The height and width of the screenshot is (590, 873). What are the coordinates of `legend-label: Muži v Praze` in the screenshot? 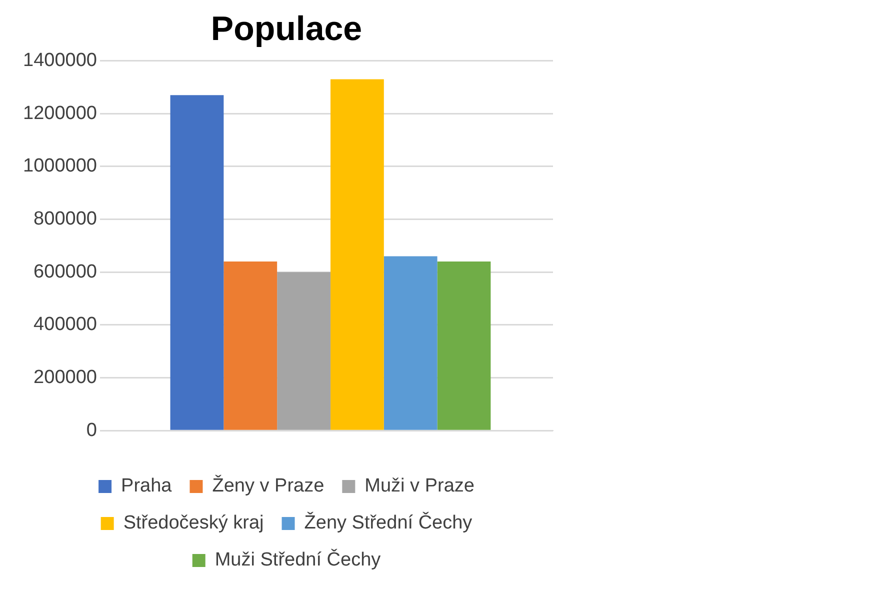 It's located at (419, 486).